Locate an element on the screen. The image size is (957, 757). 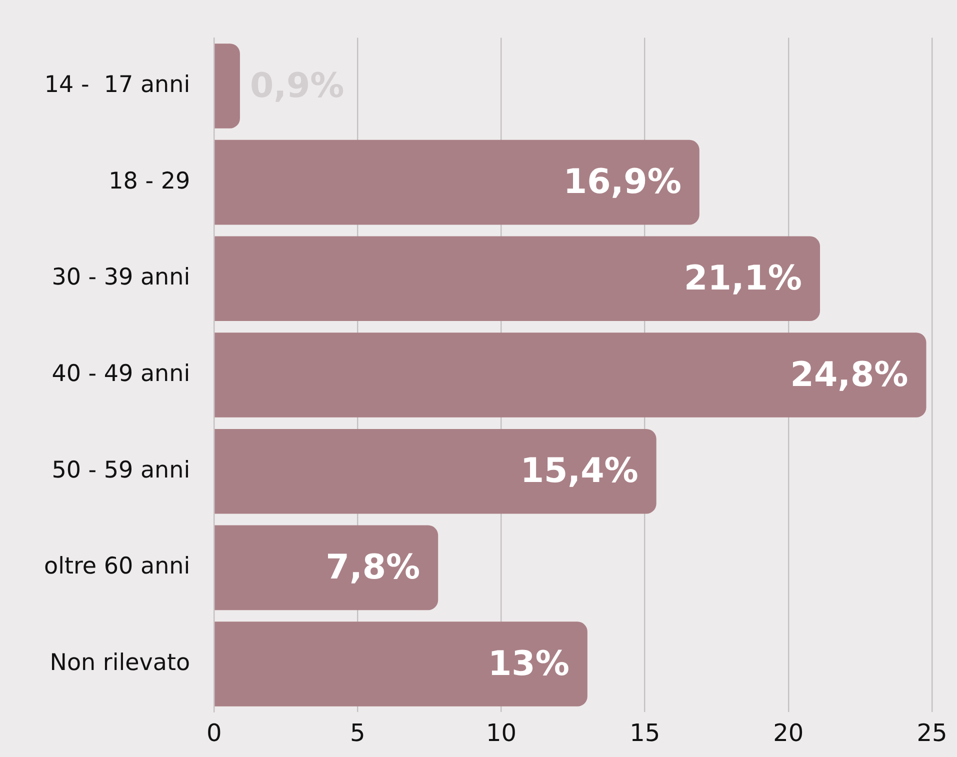
x-tick-label: 5 is located at coordinates (358, 732).